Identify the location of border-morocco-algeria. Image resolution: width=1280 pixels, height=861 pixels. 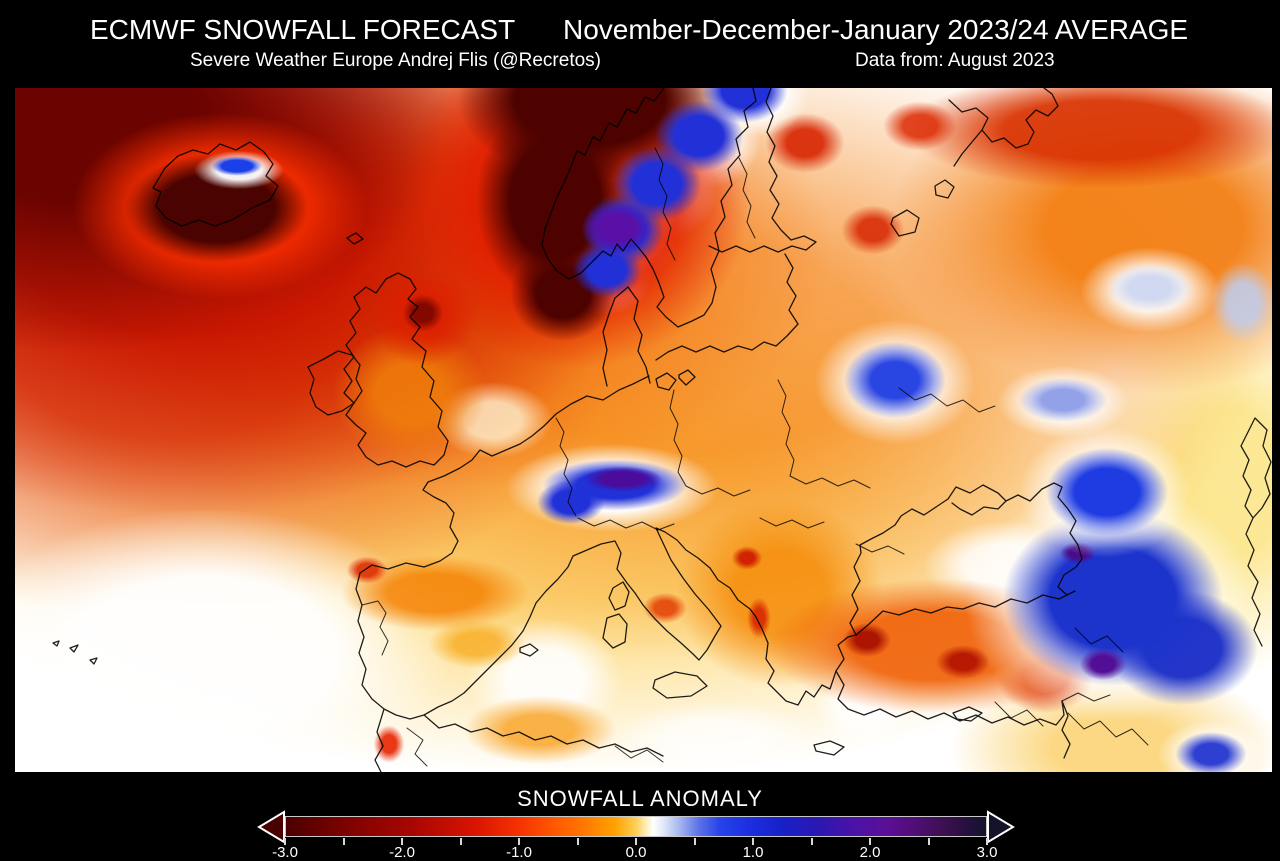
(417, 747).